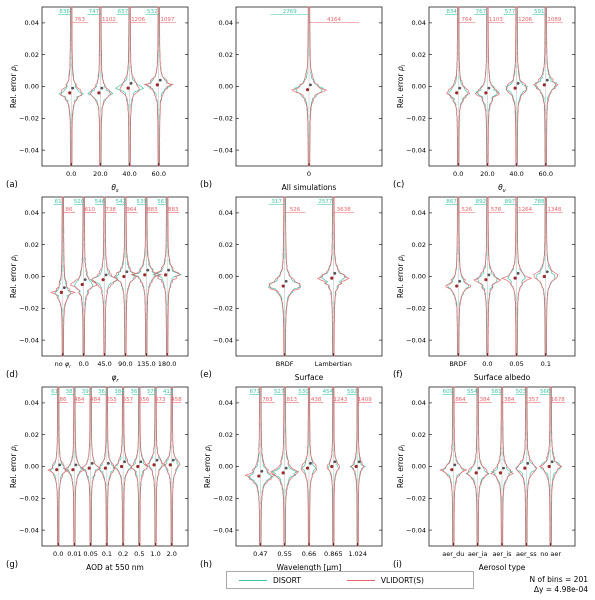 The image size is (595, 600). I want to click on count-disort: 532, so click(152, 12).